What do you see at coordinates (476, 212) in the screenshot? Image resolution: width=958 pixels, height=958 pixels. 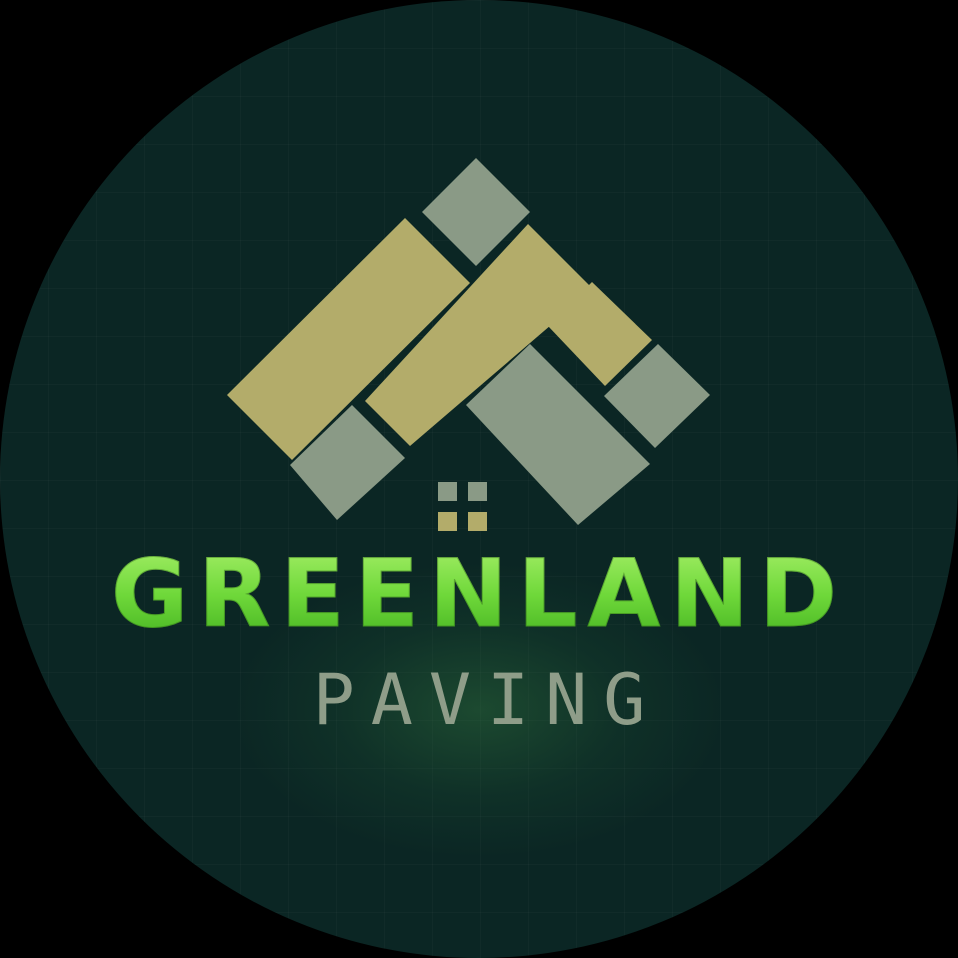 I see `tile-top-sage` at bounding box center [476, 212].